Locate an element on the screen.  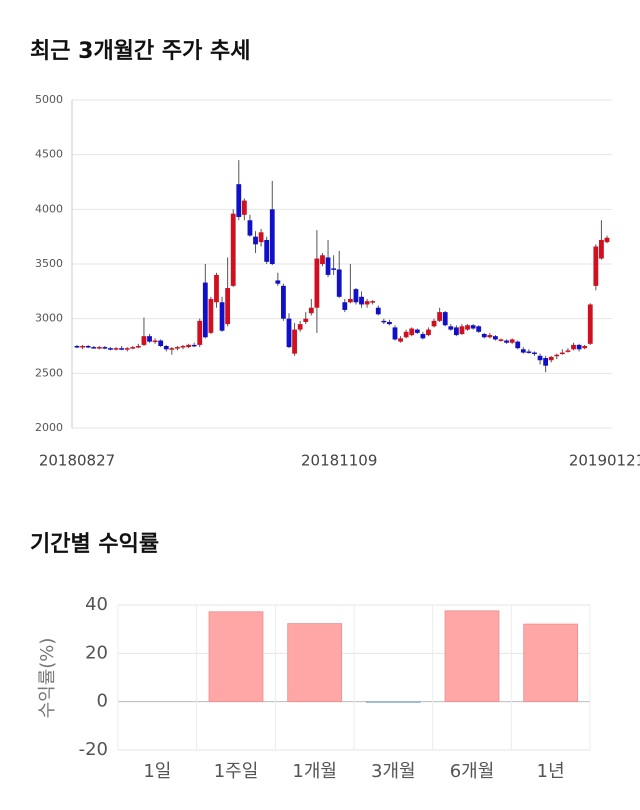
chart-title: 기간별 수익률 is located at coordinates (94, 544).